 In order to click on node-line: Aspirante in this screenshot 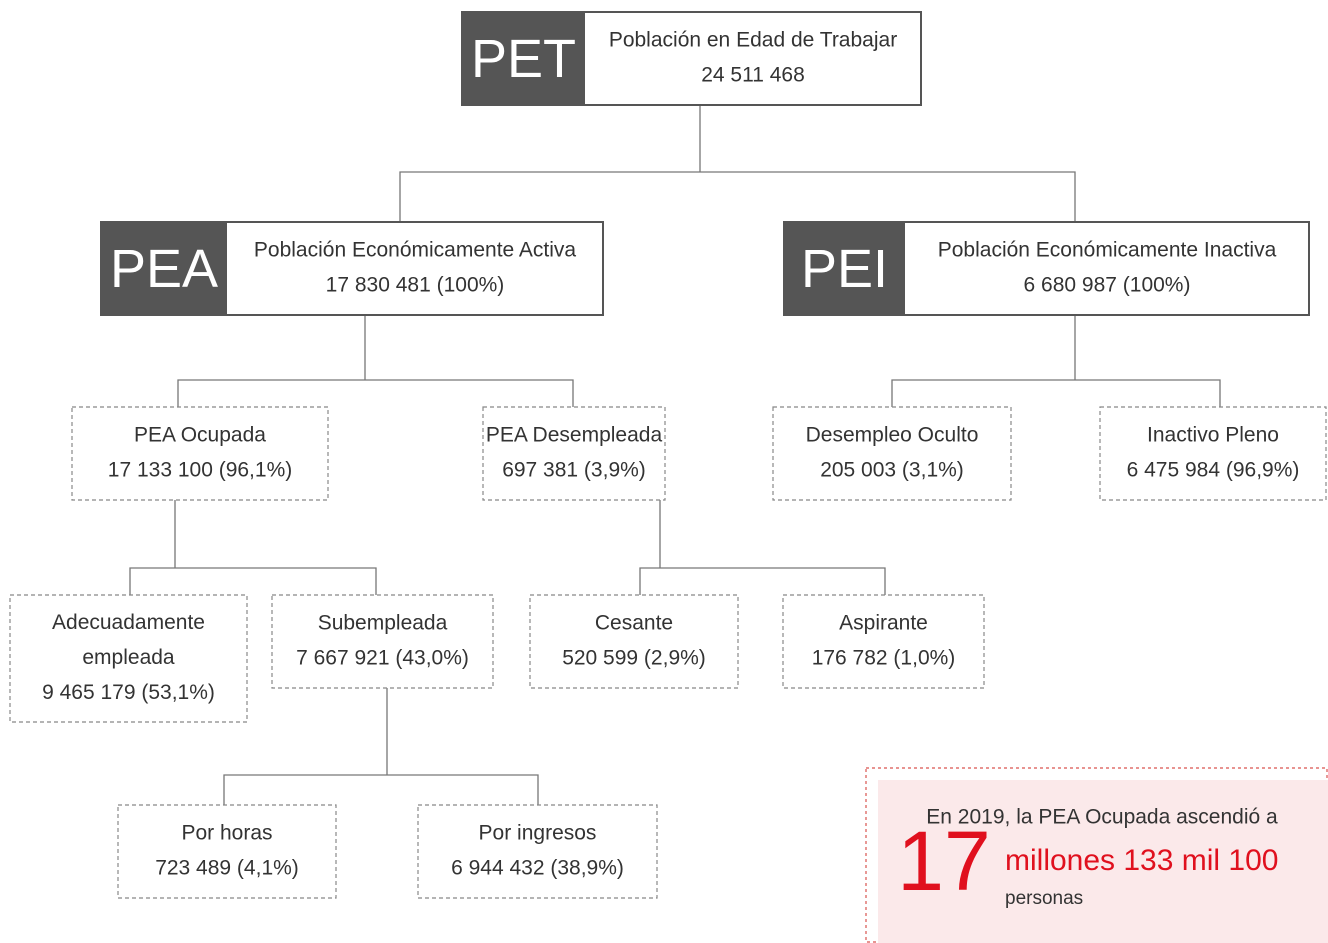, I will do `click(883, 623)`.